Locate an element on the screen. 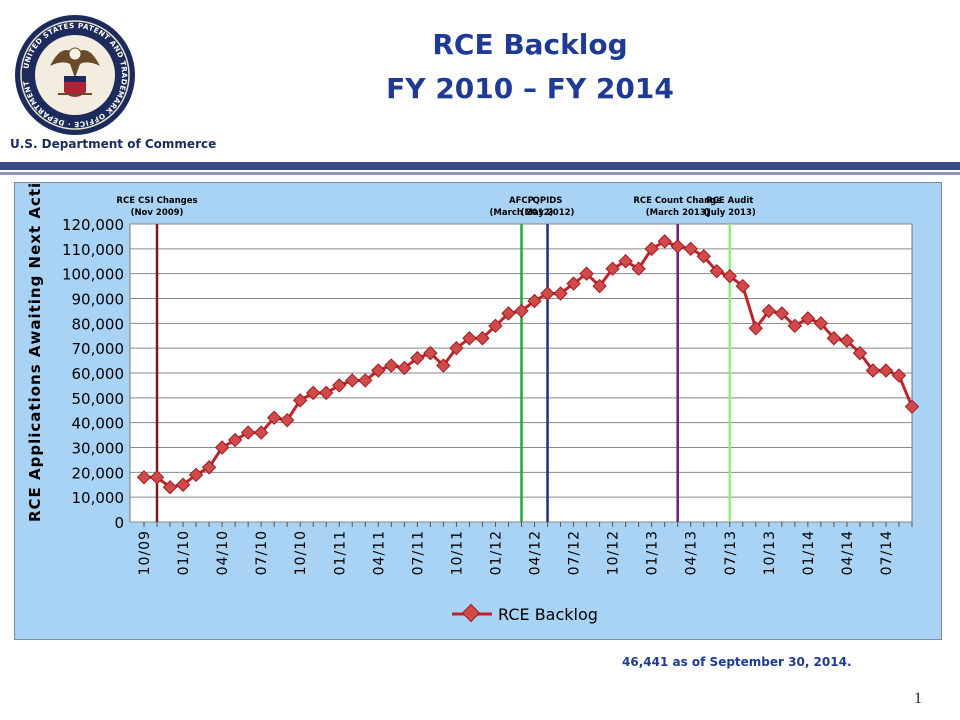  page-number: 1 is located at coordinates (918, 699).